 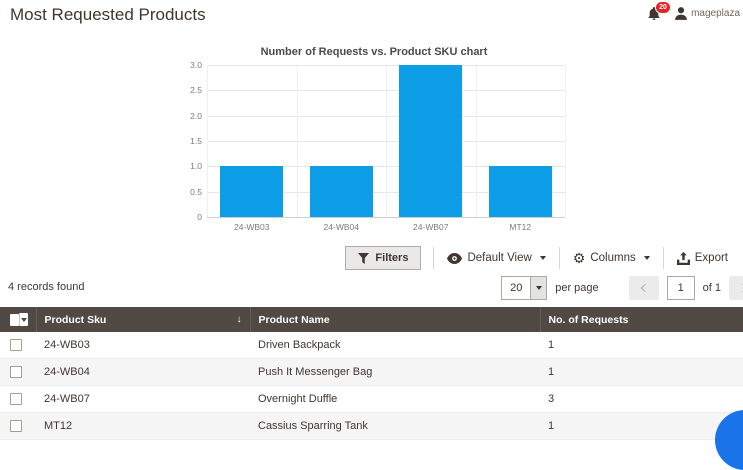 I want to click on notification-badge: 20, so click(x=663, y=7).